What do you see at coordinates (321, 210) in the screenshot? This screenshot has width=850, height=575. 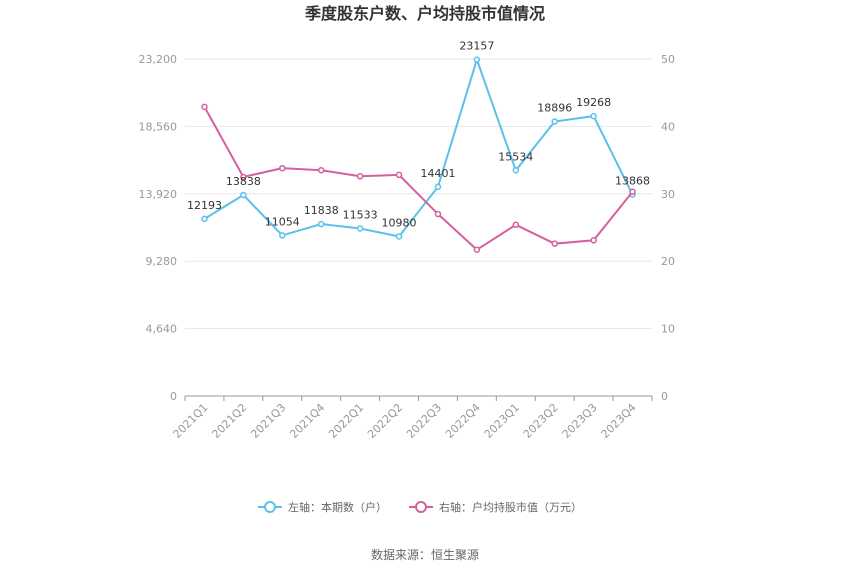 I see `data-label: 11838` at bounding box center [321, 210].